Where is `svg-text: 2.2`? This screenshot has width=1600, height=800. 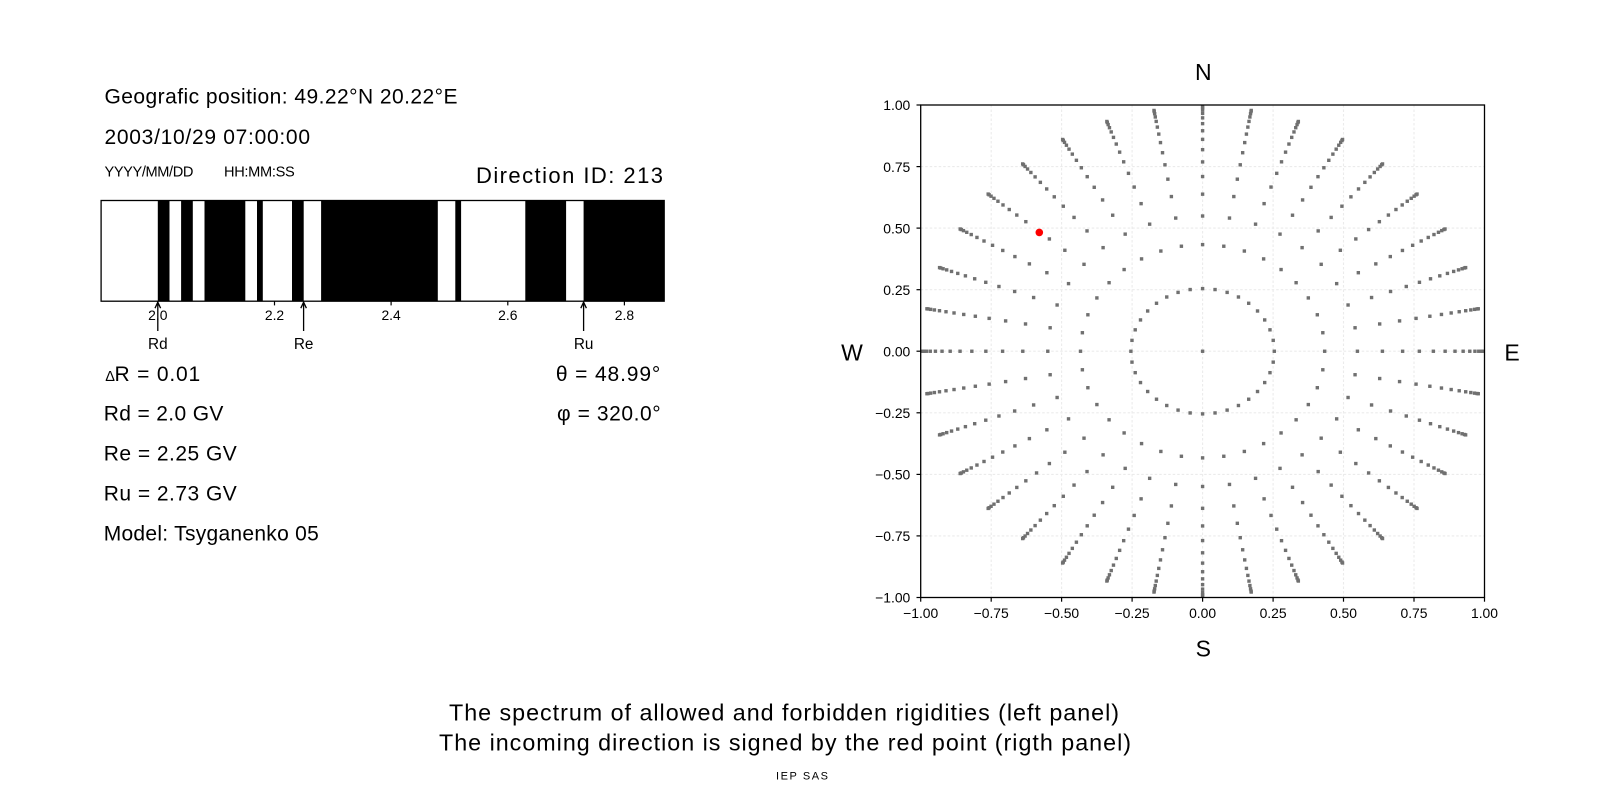 svg-text: 2.2 is located at coordinates (275, 315).